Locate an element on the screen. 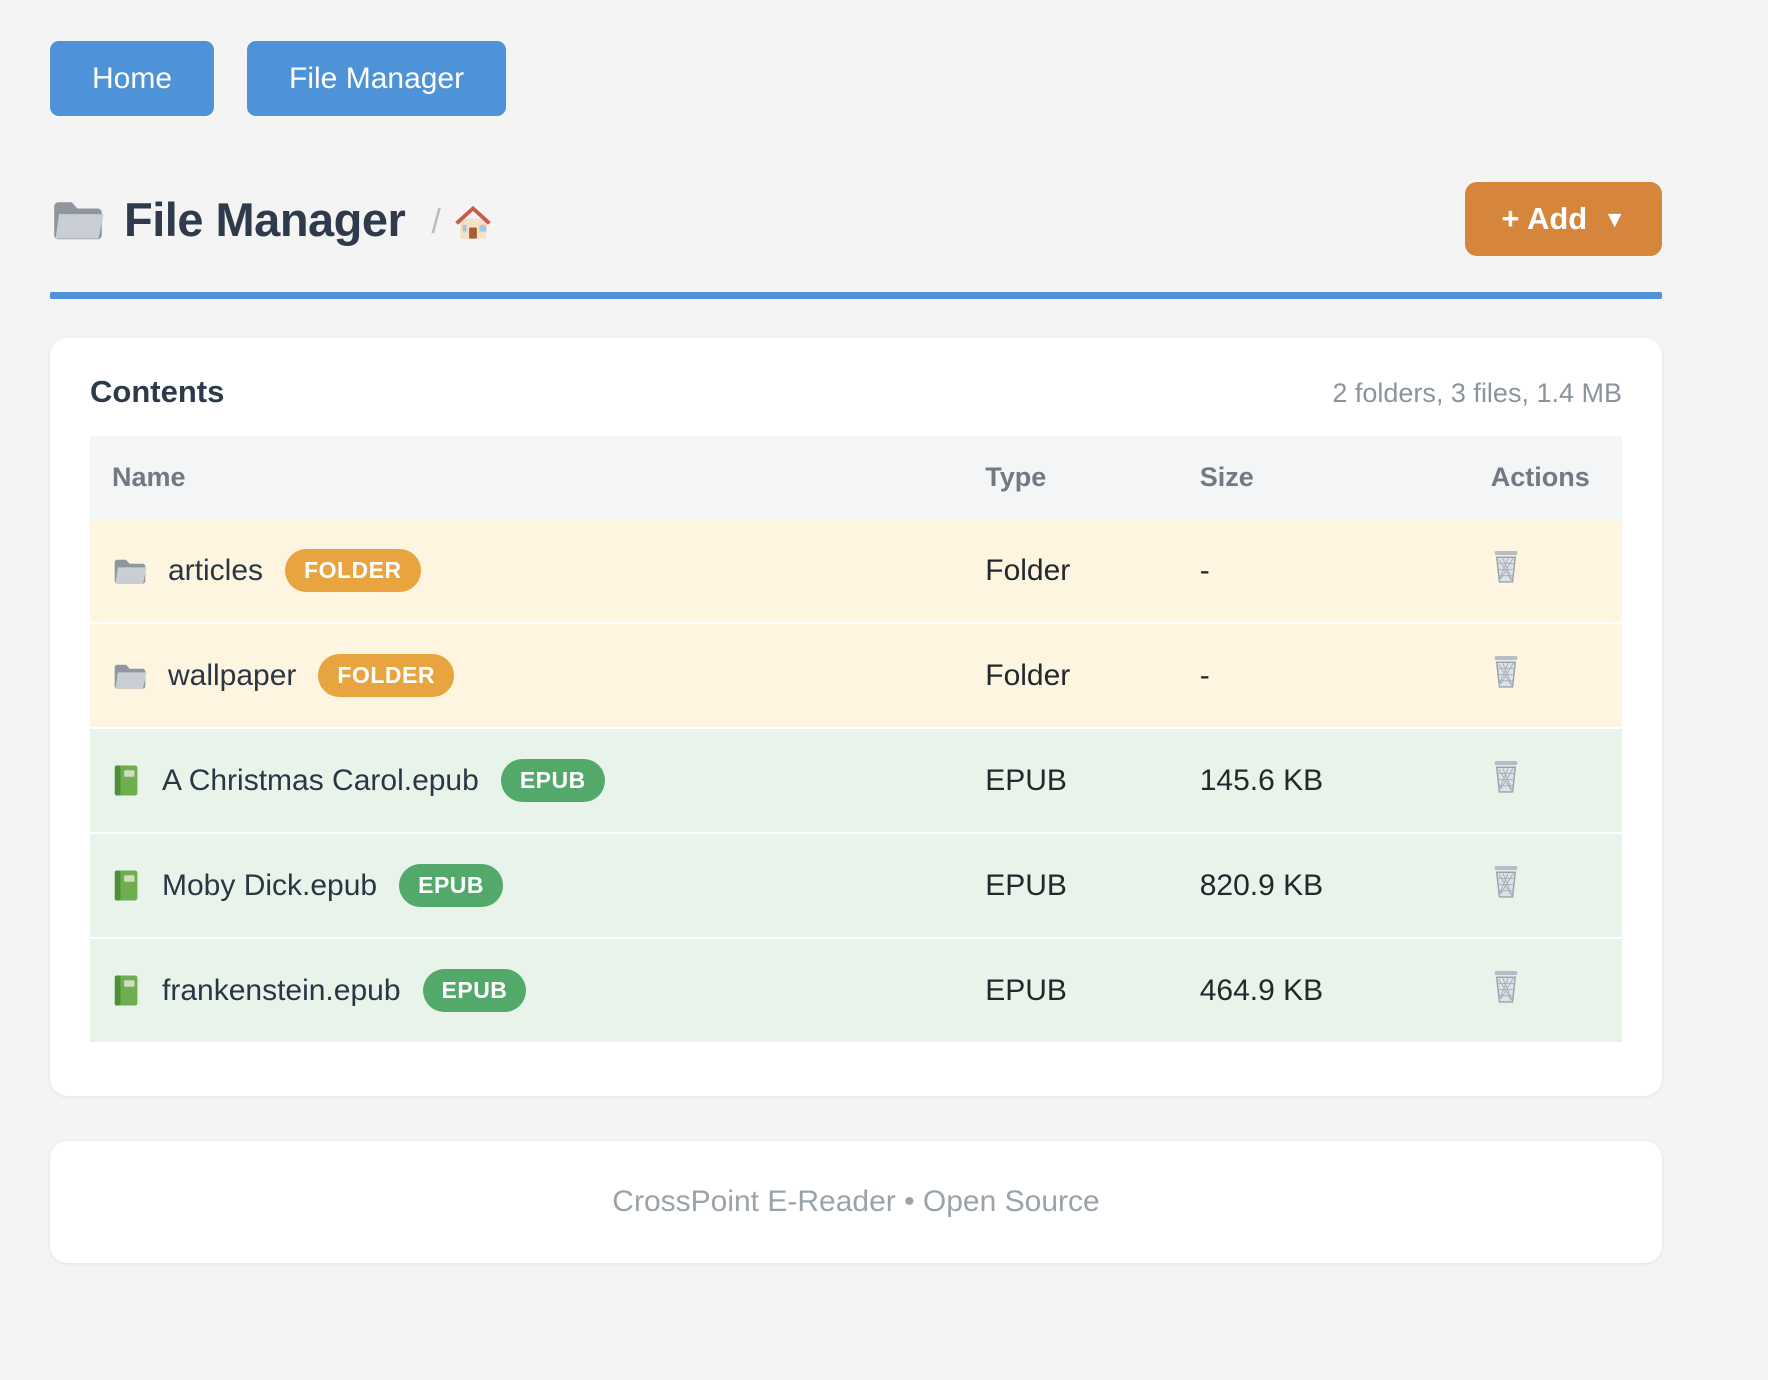  footer-text: CrossPoint E-Reader • Open Source is located at coordinates (856, 1201).